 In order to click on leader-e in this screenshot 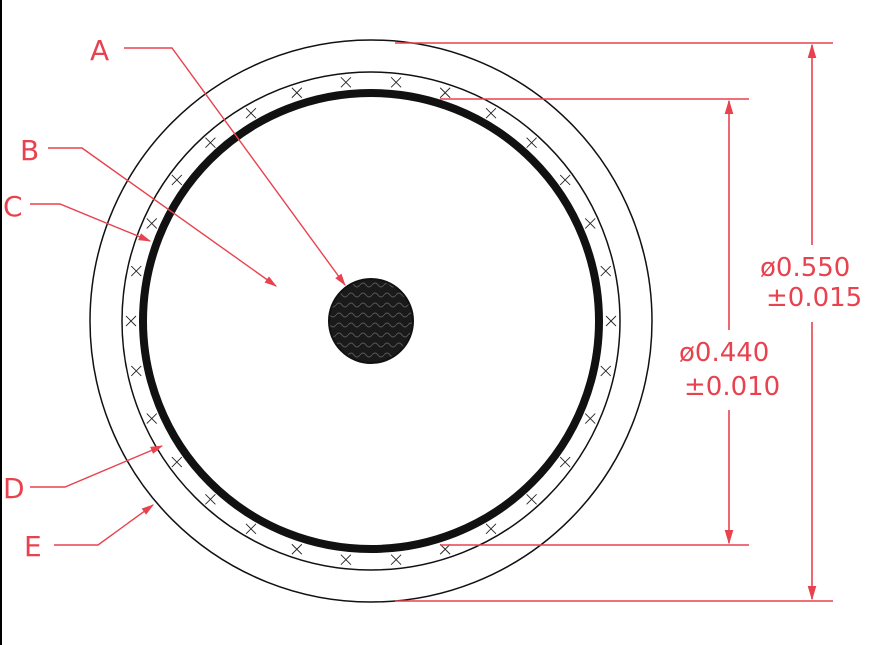, I will do `click(104, 525)`.